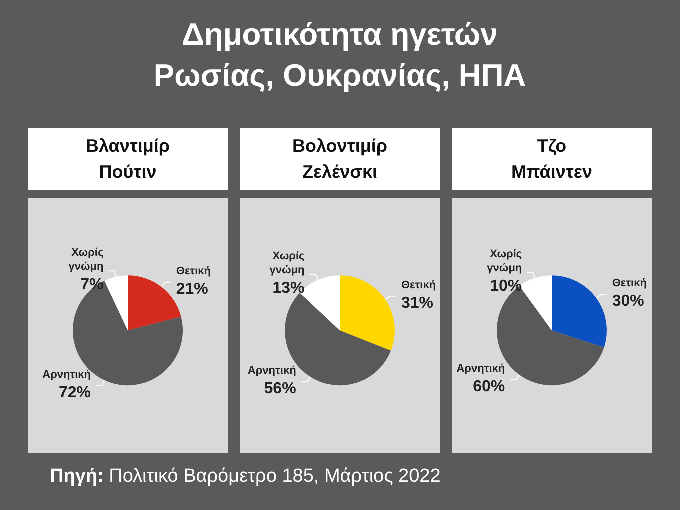  I want to click on data-label: 10%, so click(506, 287).